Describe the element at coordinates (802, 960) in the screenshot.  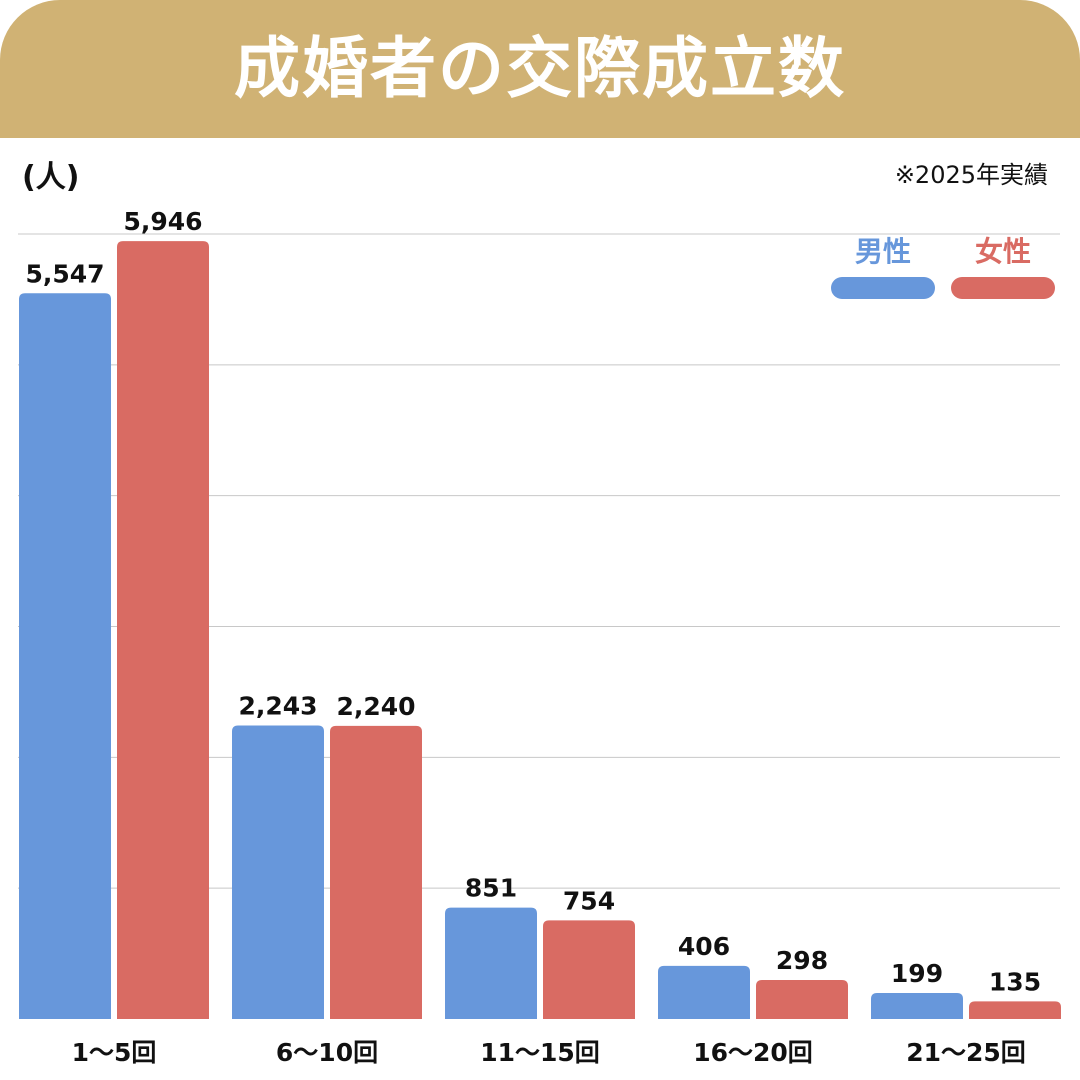
I see `data-label-female: 298` at that location.